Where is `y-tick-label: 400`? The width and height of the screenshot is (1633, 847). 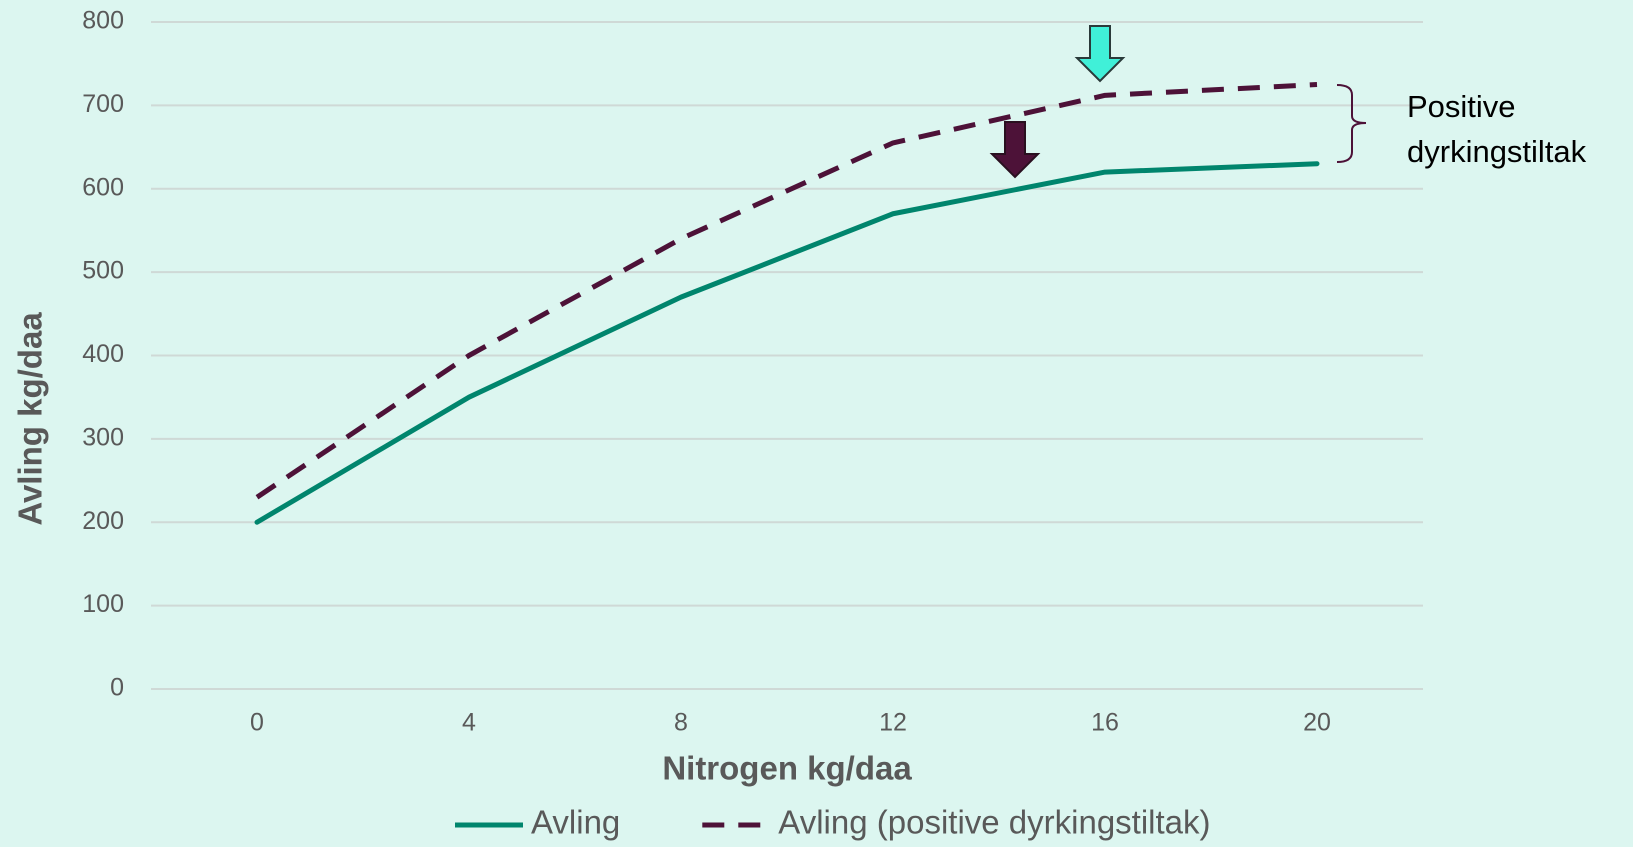
y-tick-label: 400 is located at coordinates (103, 354).